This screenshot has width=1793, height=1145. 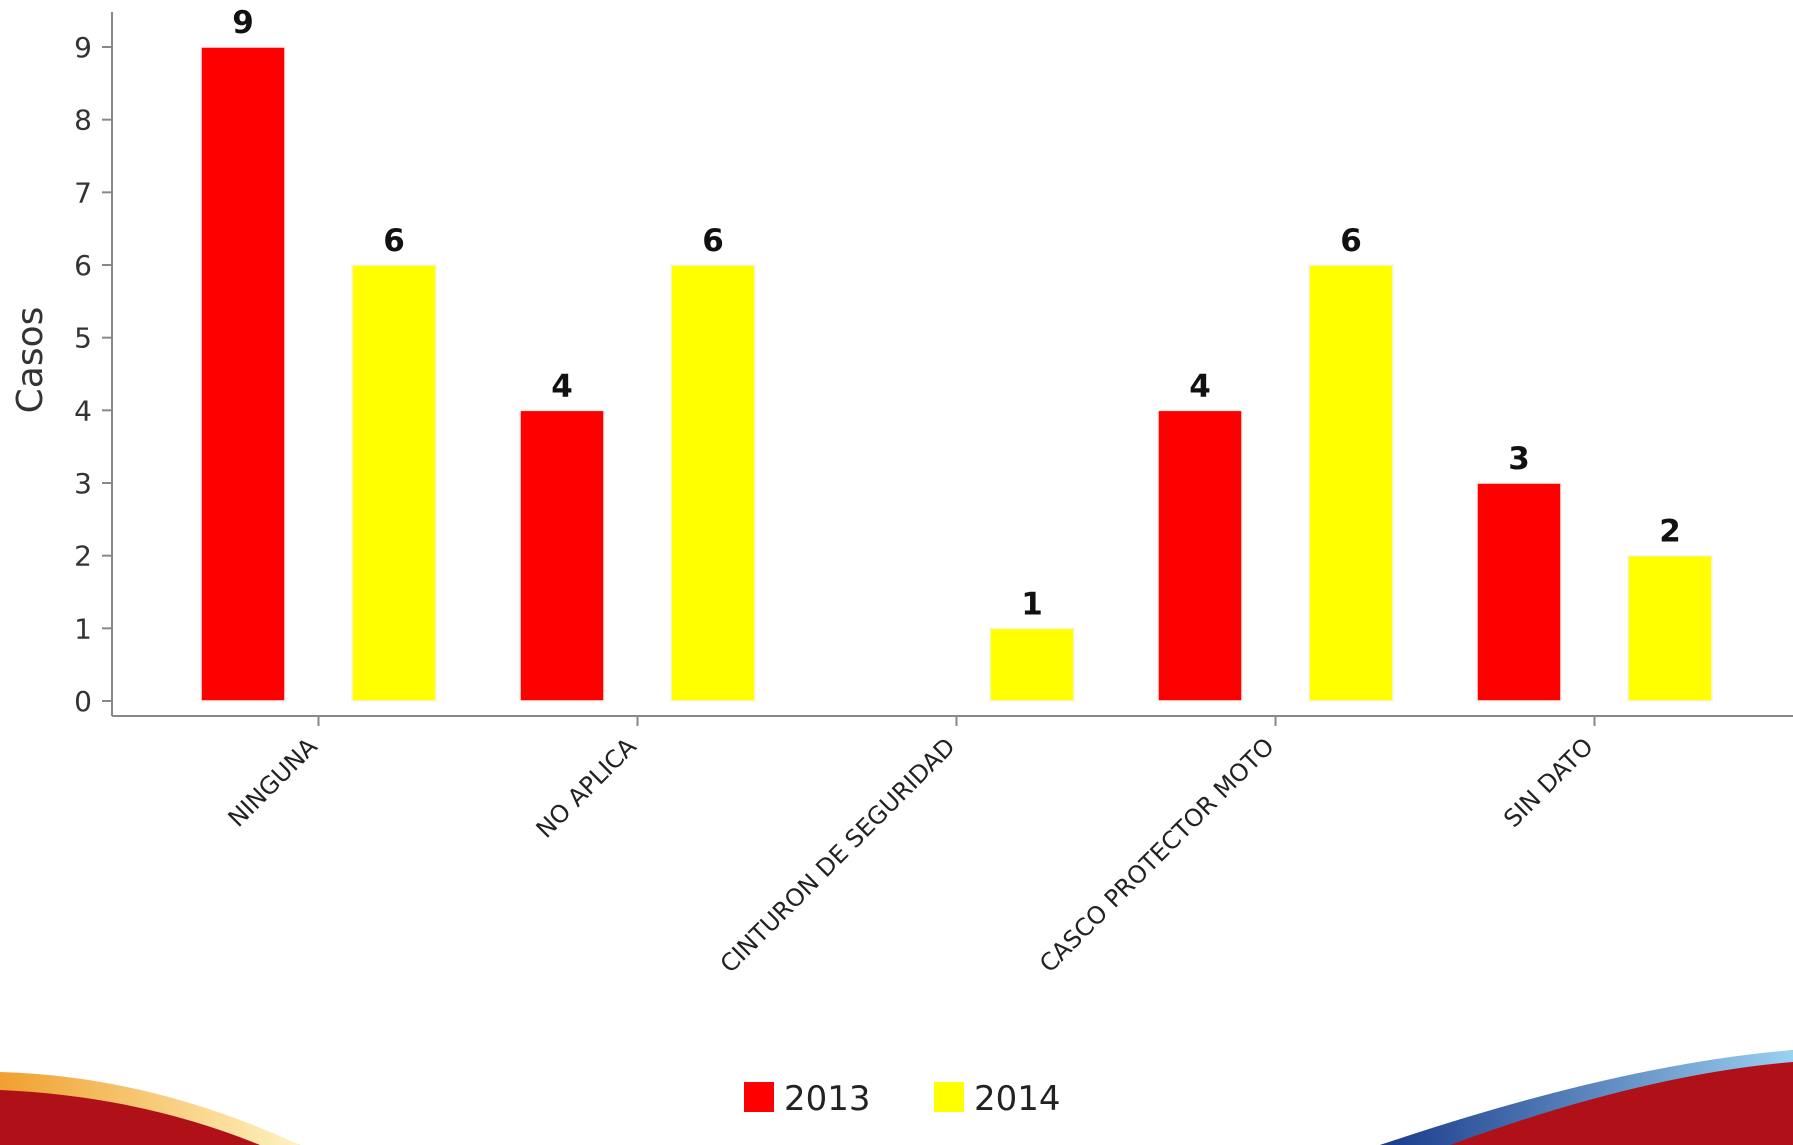 I want to click on category-label: NINGUNA, so click(x=273, y=782).